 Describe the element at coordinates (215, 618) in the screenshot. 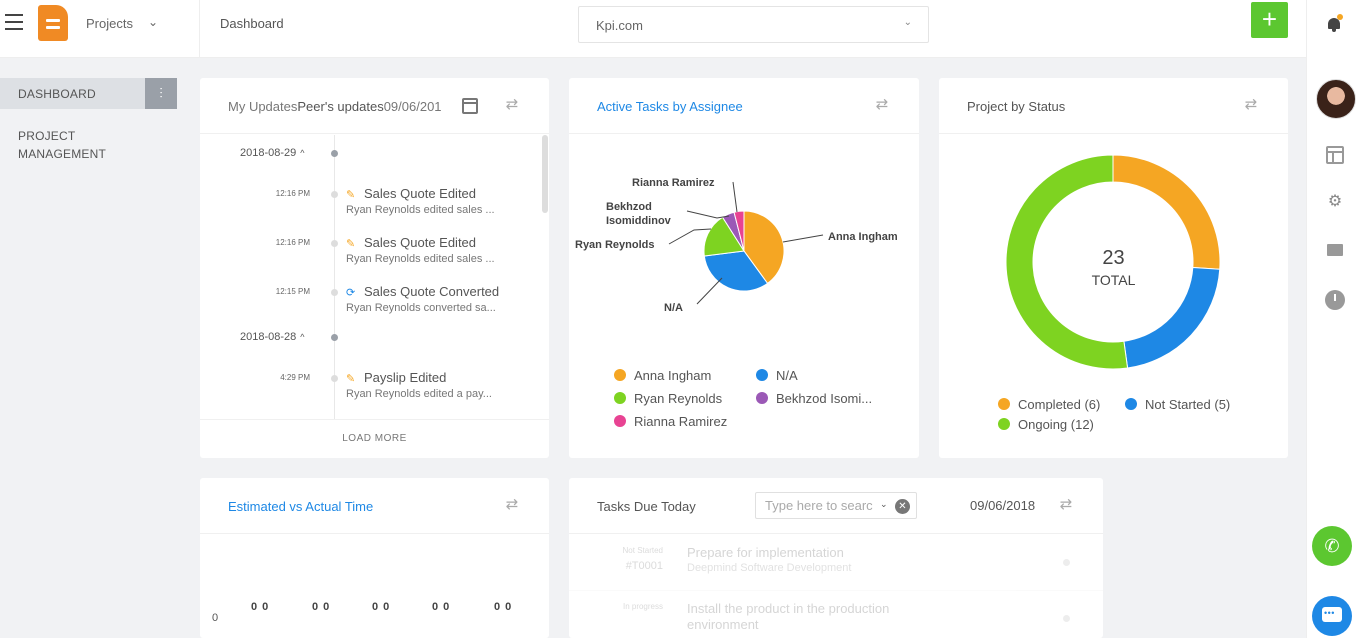

I see `axis-zero-label: 0` at that location.